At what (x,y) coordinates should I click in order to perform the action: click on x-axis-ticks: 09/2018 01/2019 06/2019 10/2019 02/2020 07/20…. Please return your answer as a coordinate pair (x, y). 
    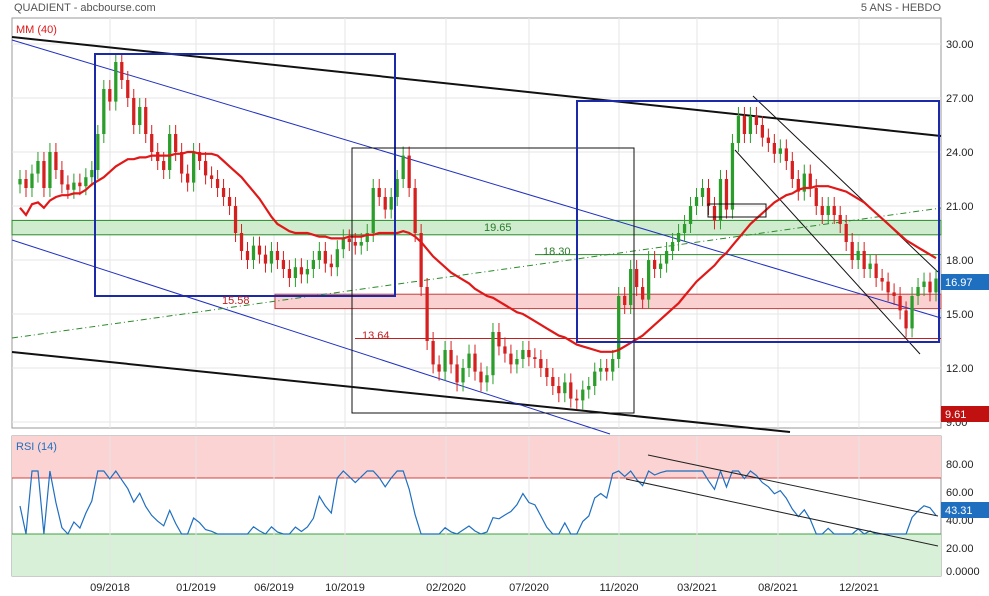
    Looking at the image, I should click on (484, 588).